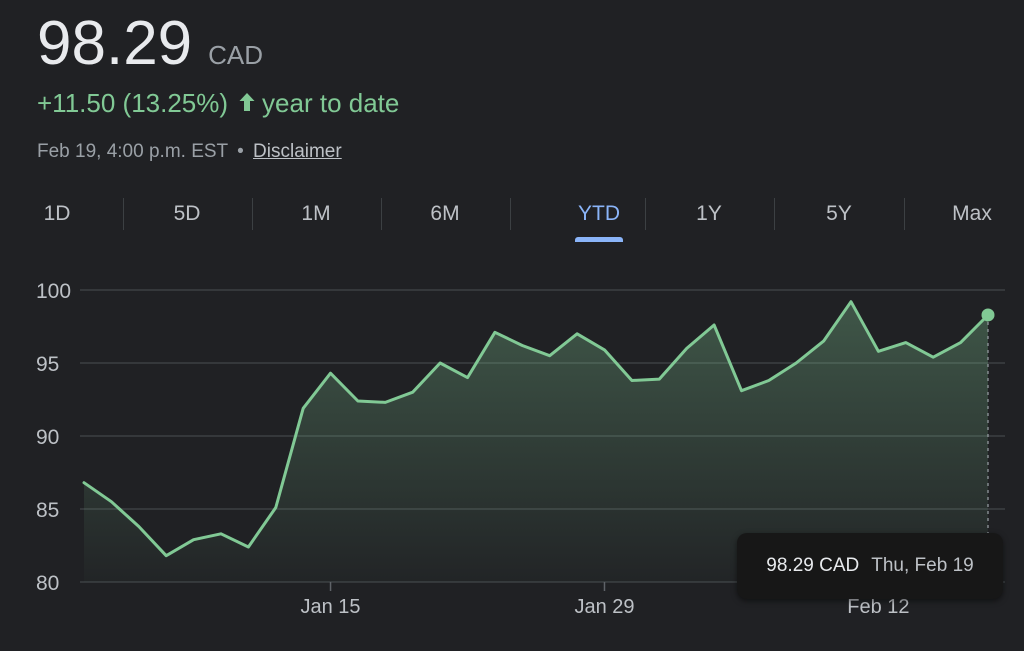 Image resolution: width=1024 pixels, height=651 pixels. I want to click on tab-label: 5Y, so click(839, 213).